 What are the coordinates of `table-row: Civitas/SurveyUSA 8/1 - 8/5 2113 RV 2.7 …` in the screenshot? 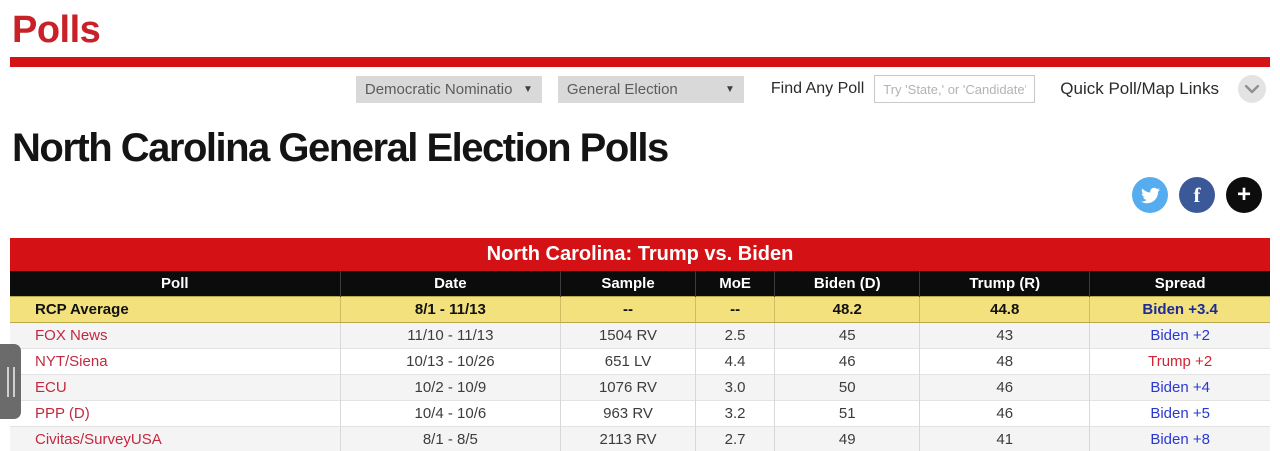 It's located at (640, 438).